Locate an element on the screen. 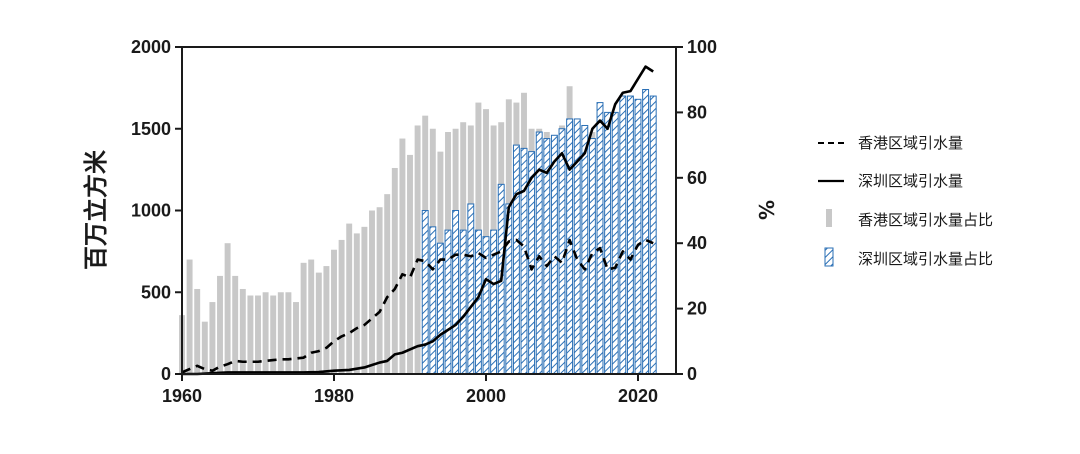 This screenshot has width=1080, height=454. sz-share-bar-2005 is located at coordinates (524, 261).